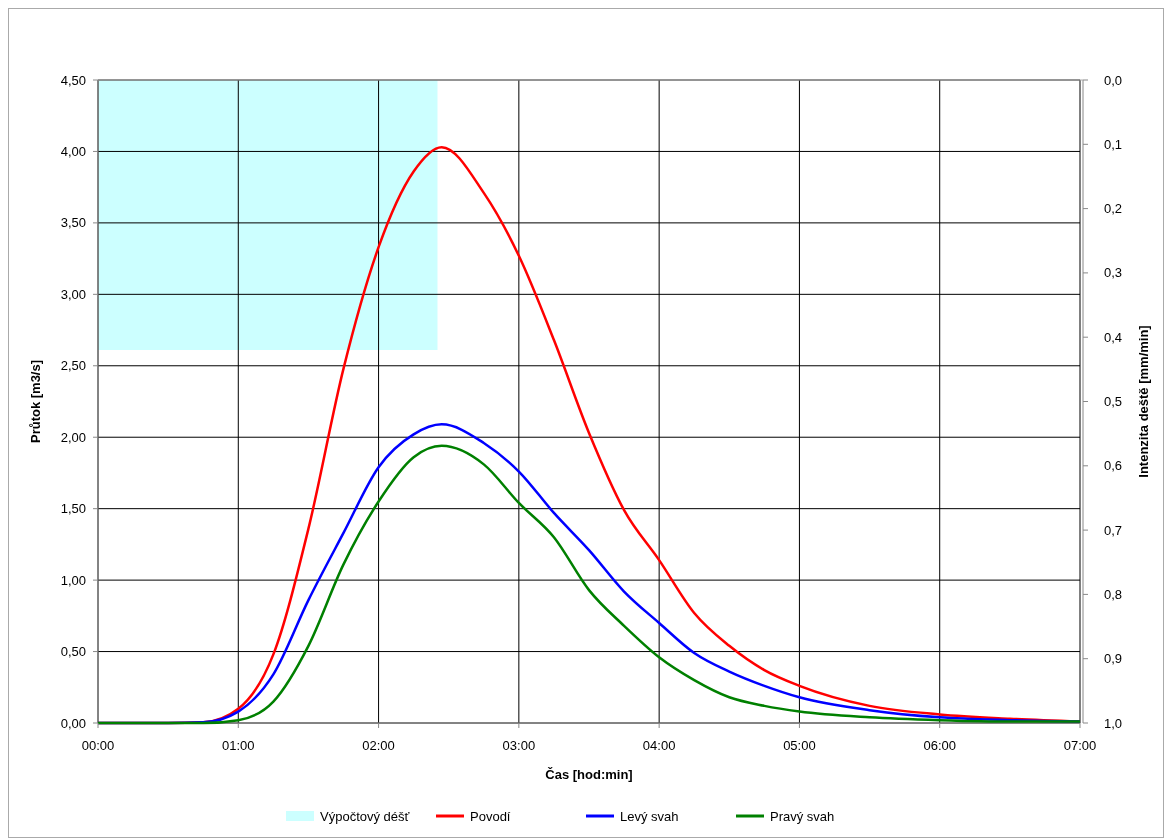  What do you see at coordinates (73, 723) in the screenshot?
I see `y-tick-label: 0,00` at bounding box center [73, 723].